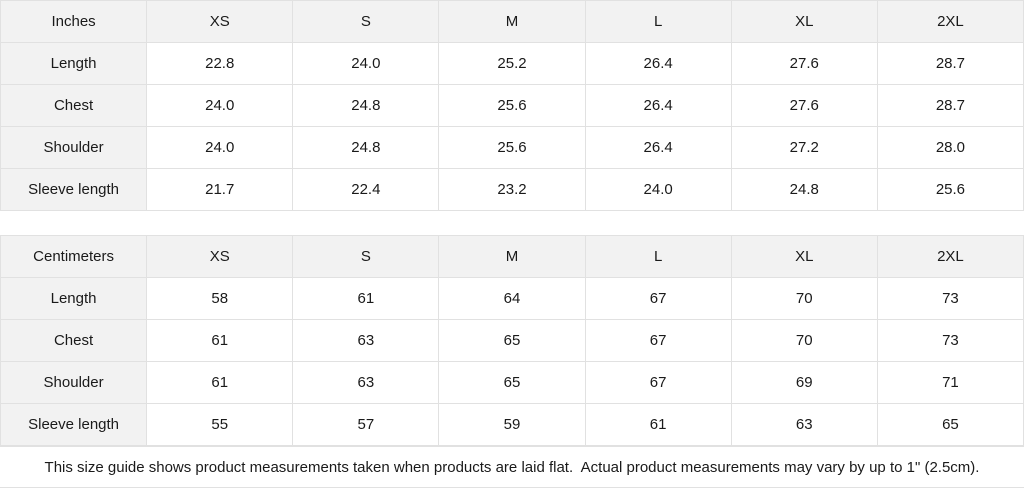  Describe the element at coordinates (804, 147) in the screenshot. I see `measurement-cell: 27.2` at that location.